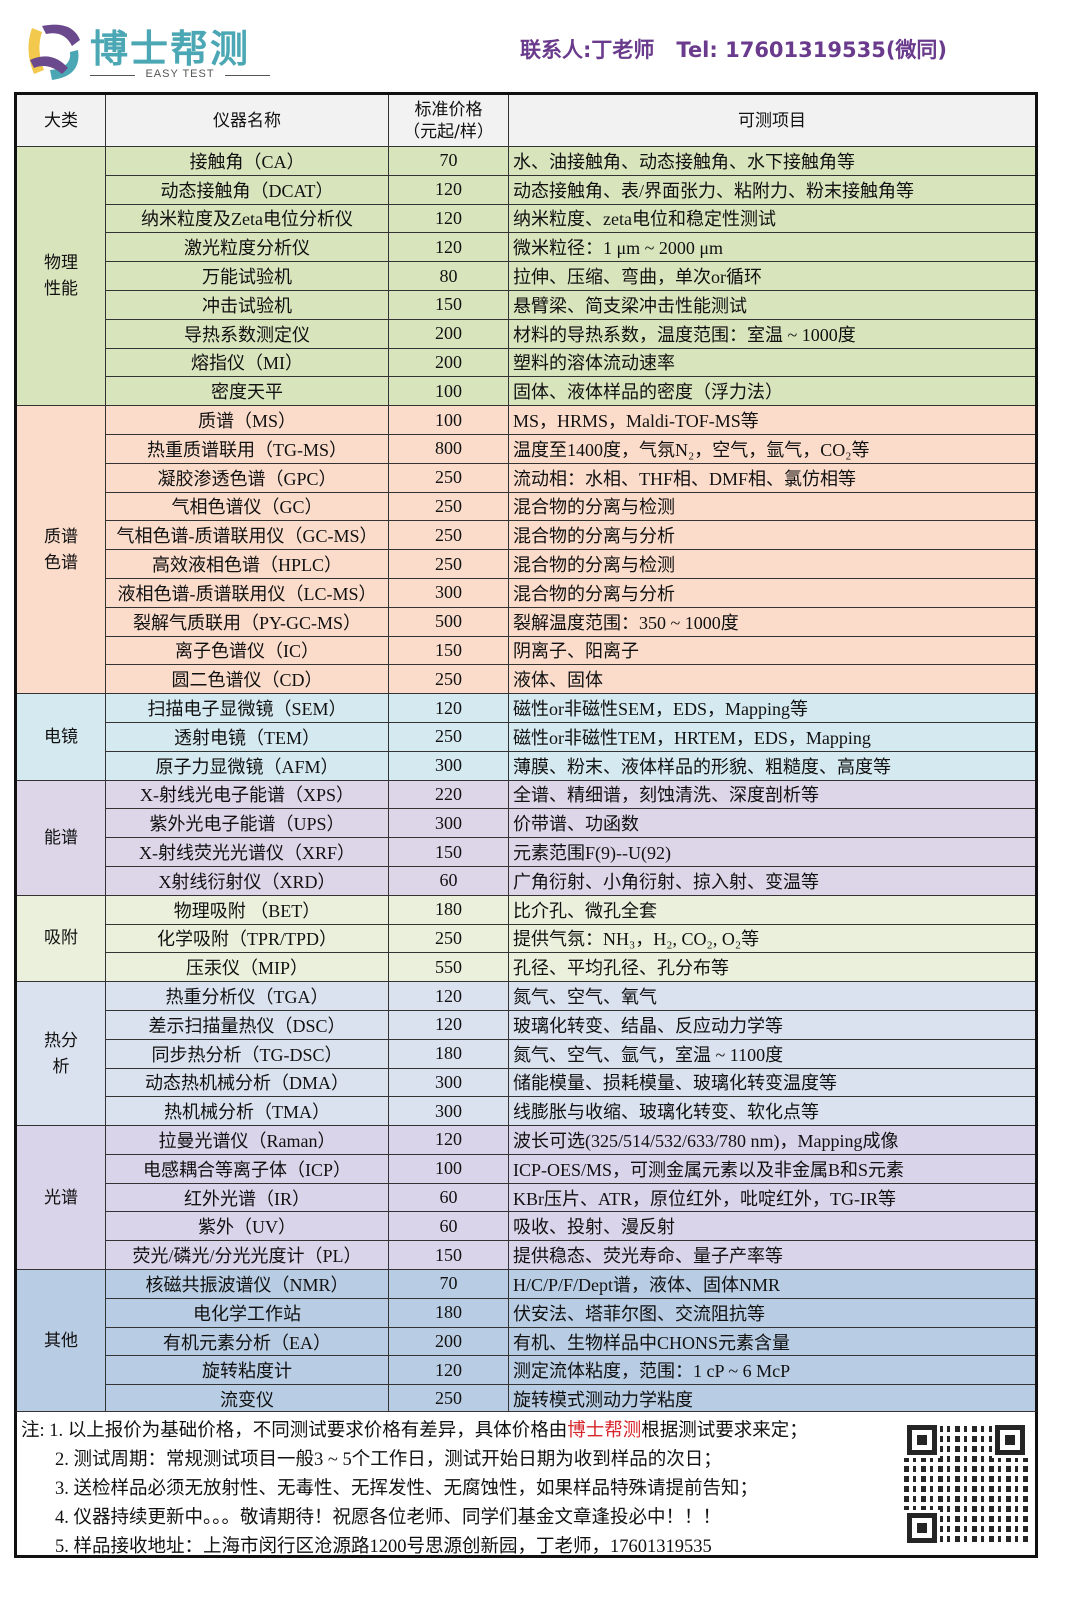 Image resolution: width=1080 pixels, height=1606 pixels. Describe the element at coordinates (247, 1111) in the screenshot. I see `instrument-name: 热机械分析（TMA）` at that location.